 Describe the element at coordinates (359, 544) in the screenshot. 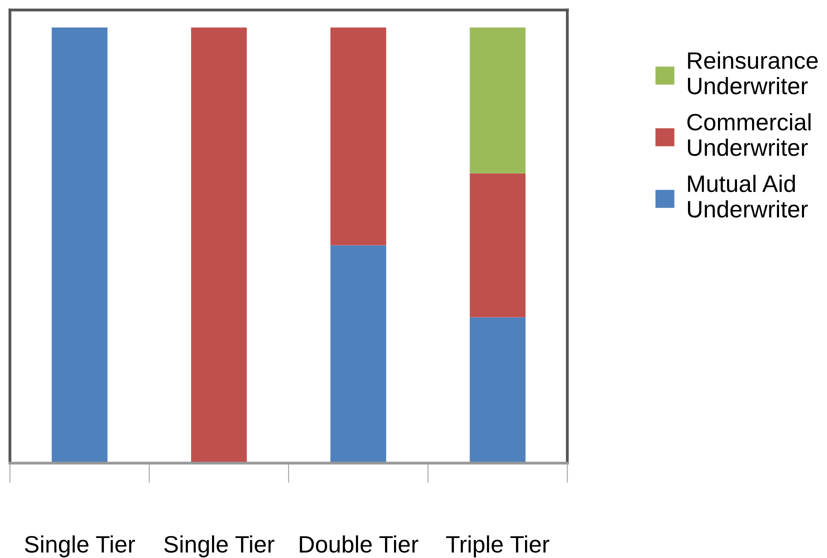

I see `x-tick-label: Double Tier` at that location.